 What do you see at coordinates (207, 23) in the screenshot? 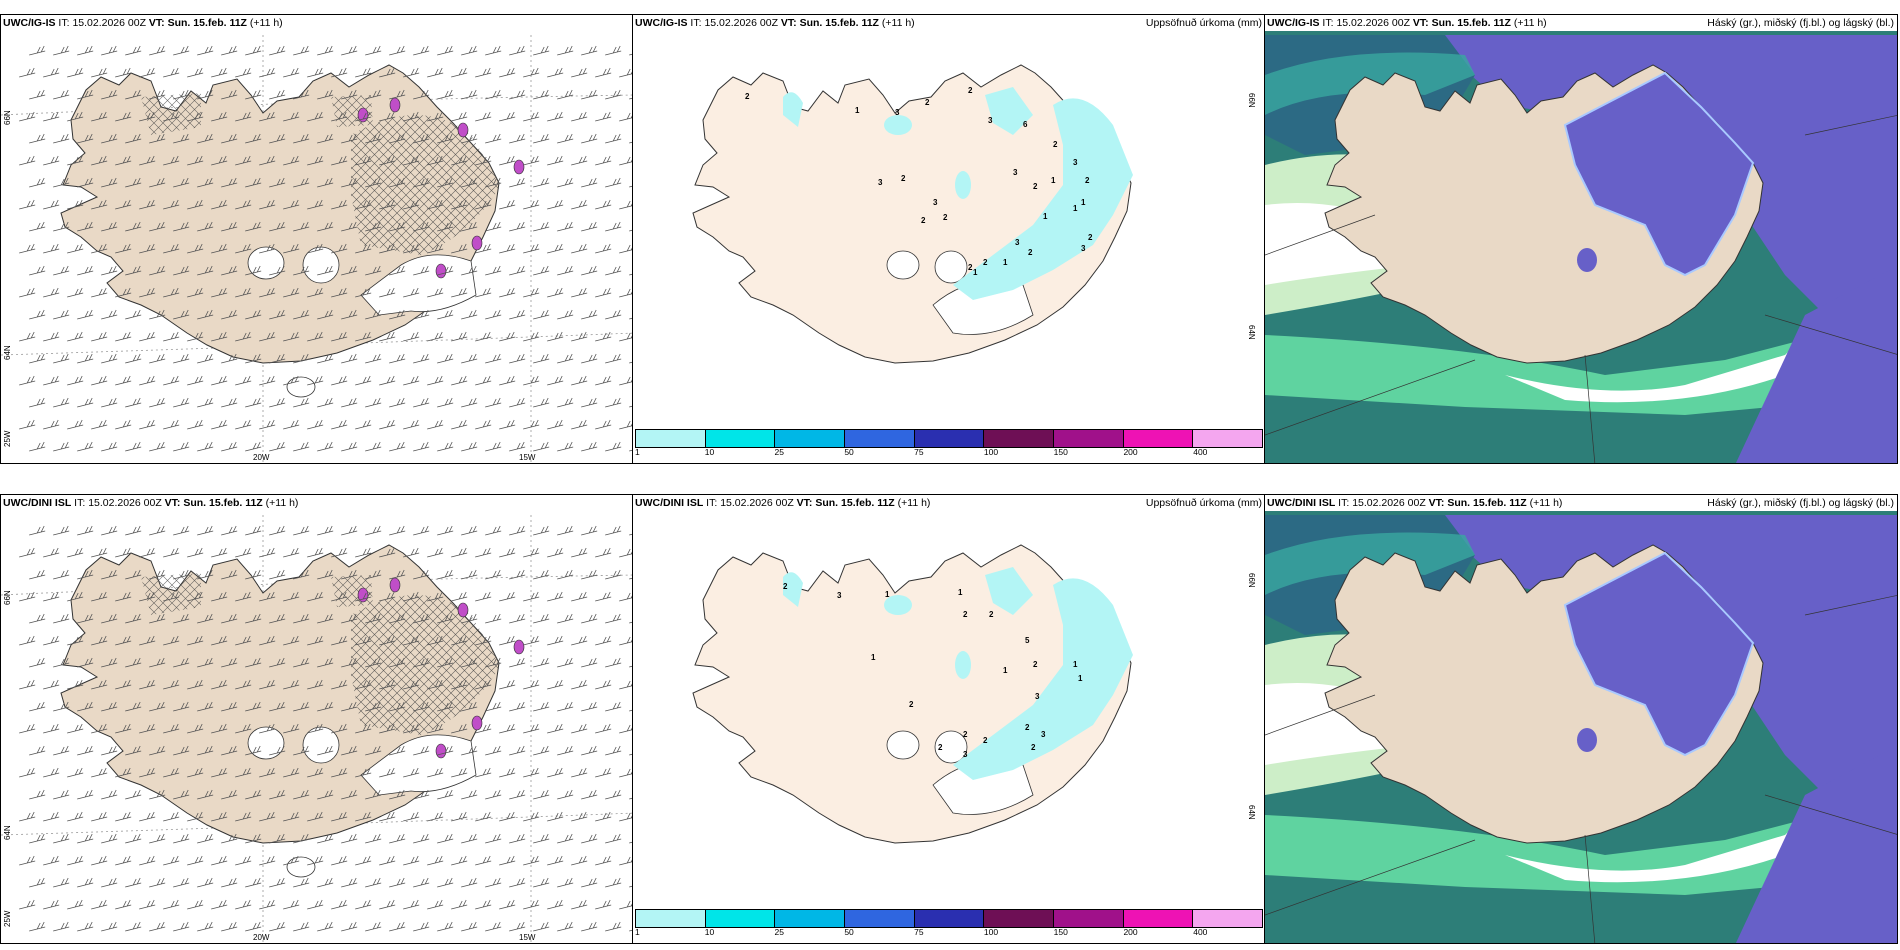
I see `vt-value: Sun. 15.feb. 11Z` at bounding box center [207, 23].